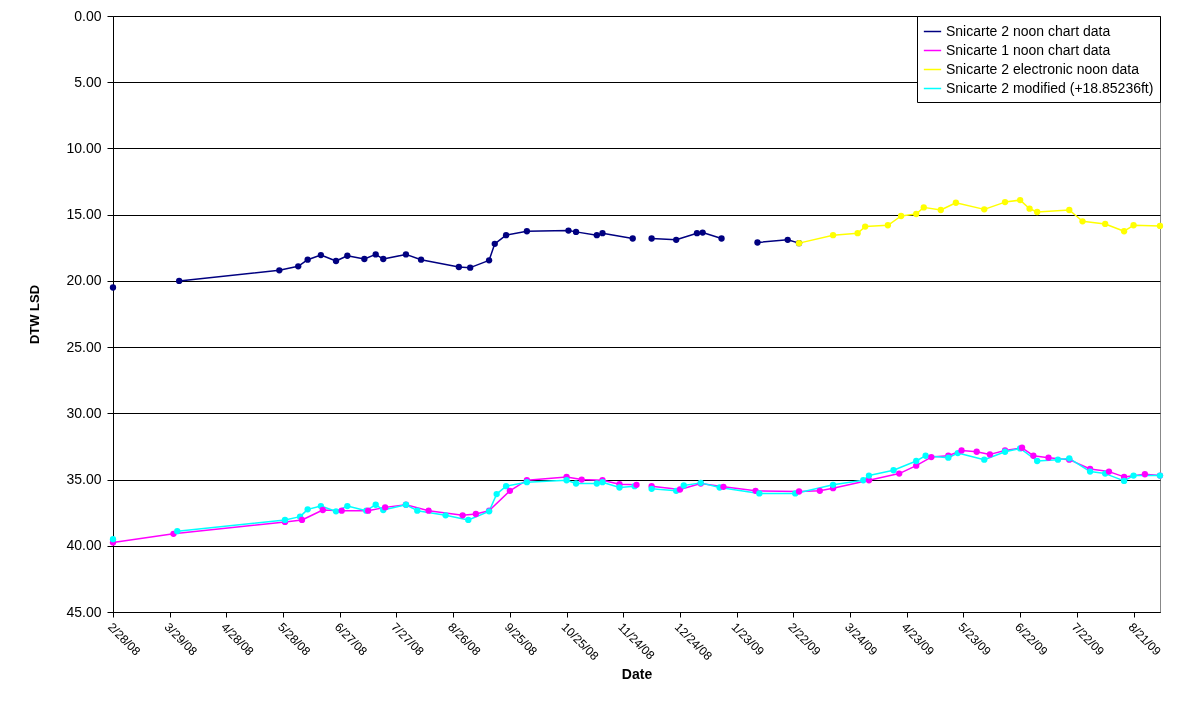 The width and height of the screenshot is (1178, 702). What do you see at coordinates (88, 81) in the screenshot?
I see `y-tick-label: 5.00` at bounding box center [88, 81].